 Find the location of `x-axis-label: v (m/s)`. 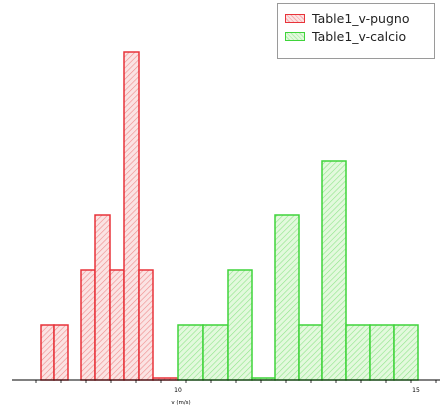

x-axis-label: v (m/s) is located at coordinates (180, 403).